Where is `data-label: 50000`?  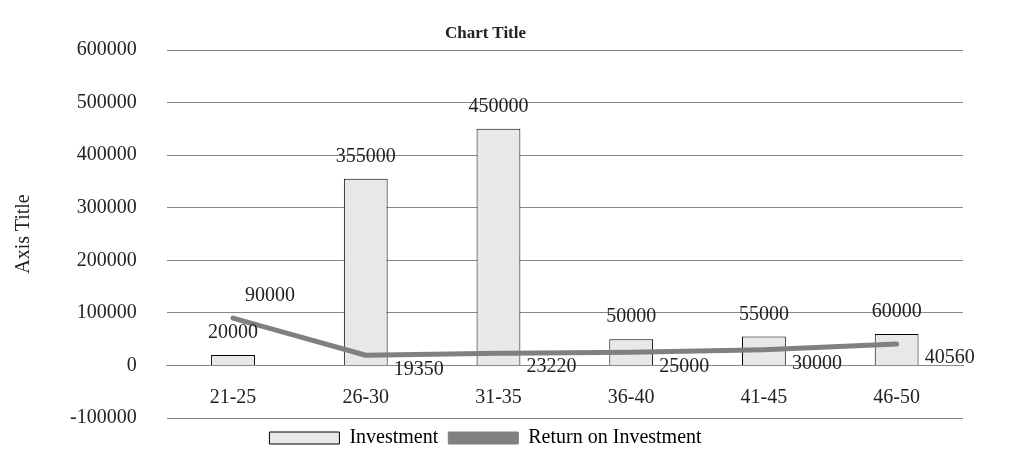 data-label: 50000 is located at coordinates (631, 315).